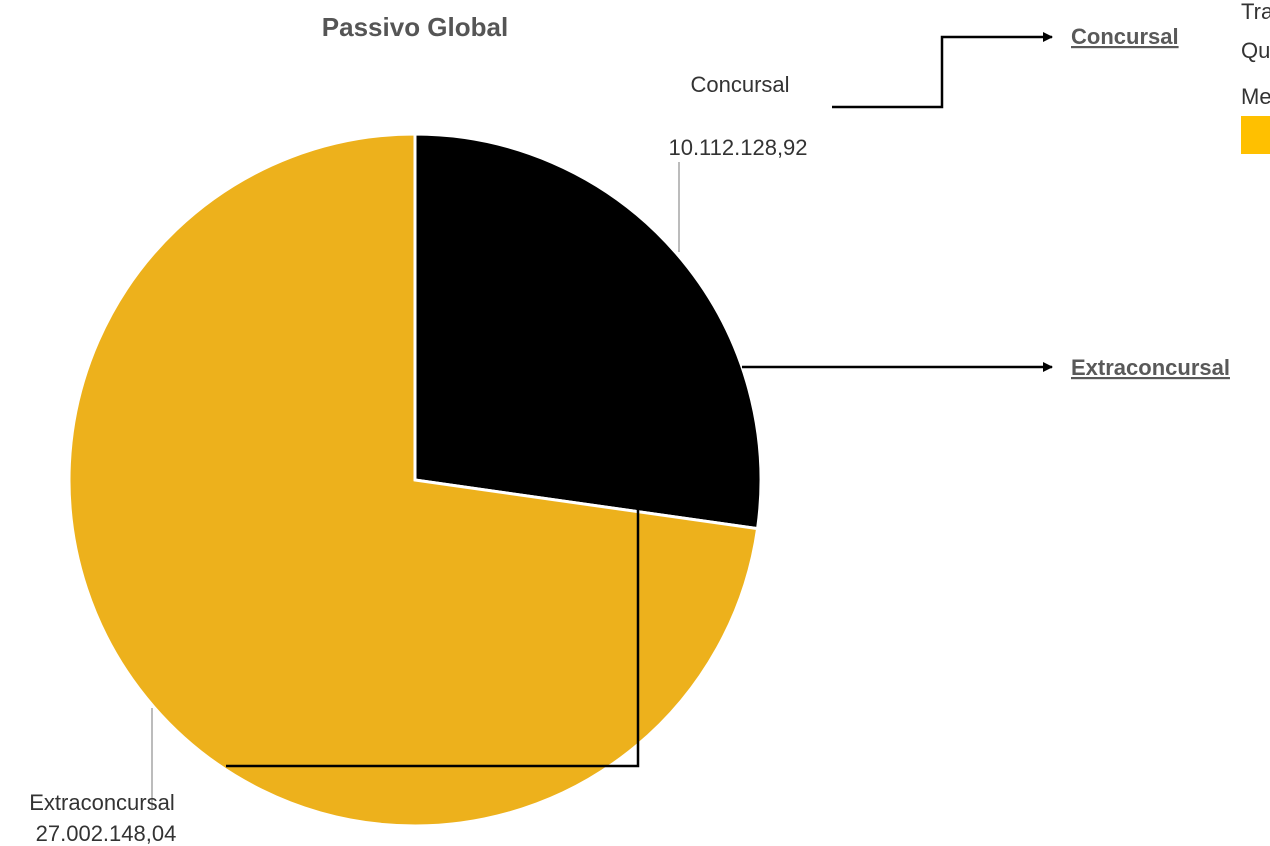 The width and height of the screenshot is (1270, 846). I want to click on connector-arrow-concursal, so click(942, 70).